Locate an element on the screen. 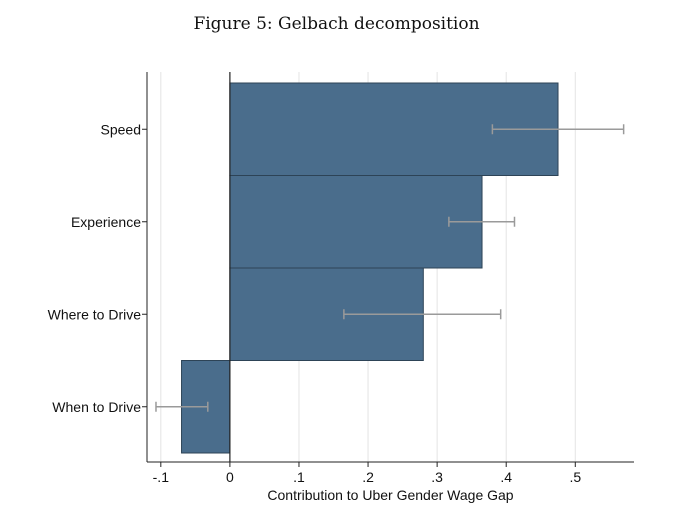  x-tick-label-6: .5 is located at coordinates (575, 477).